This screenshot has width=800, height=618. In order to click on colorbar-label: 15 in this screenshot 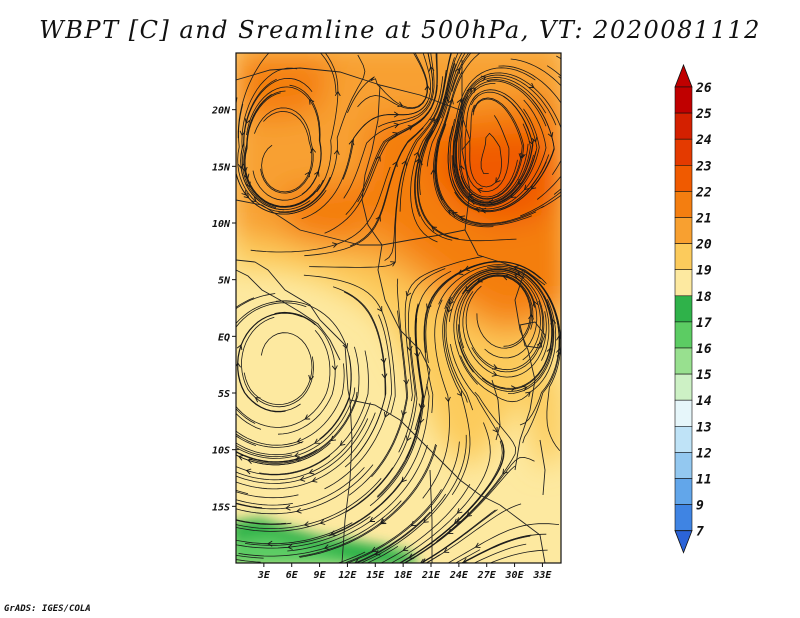, I will do `click(704, 375)`.